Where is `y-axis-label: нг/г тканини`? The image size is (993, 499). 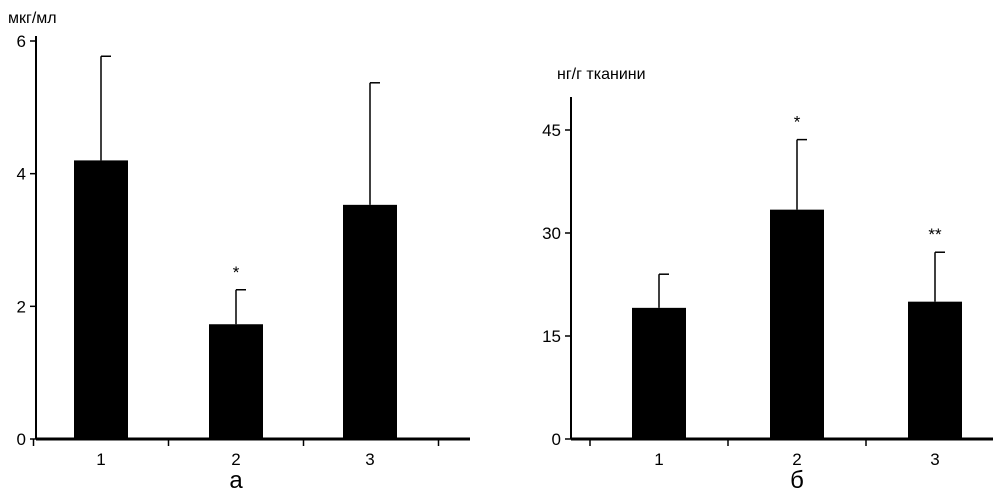
y-axis-label: нг/г тканини is located at coordinates (601, 74).